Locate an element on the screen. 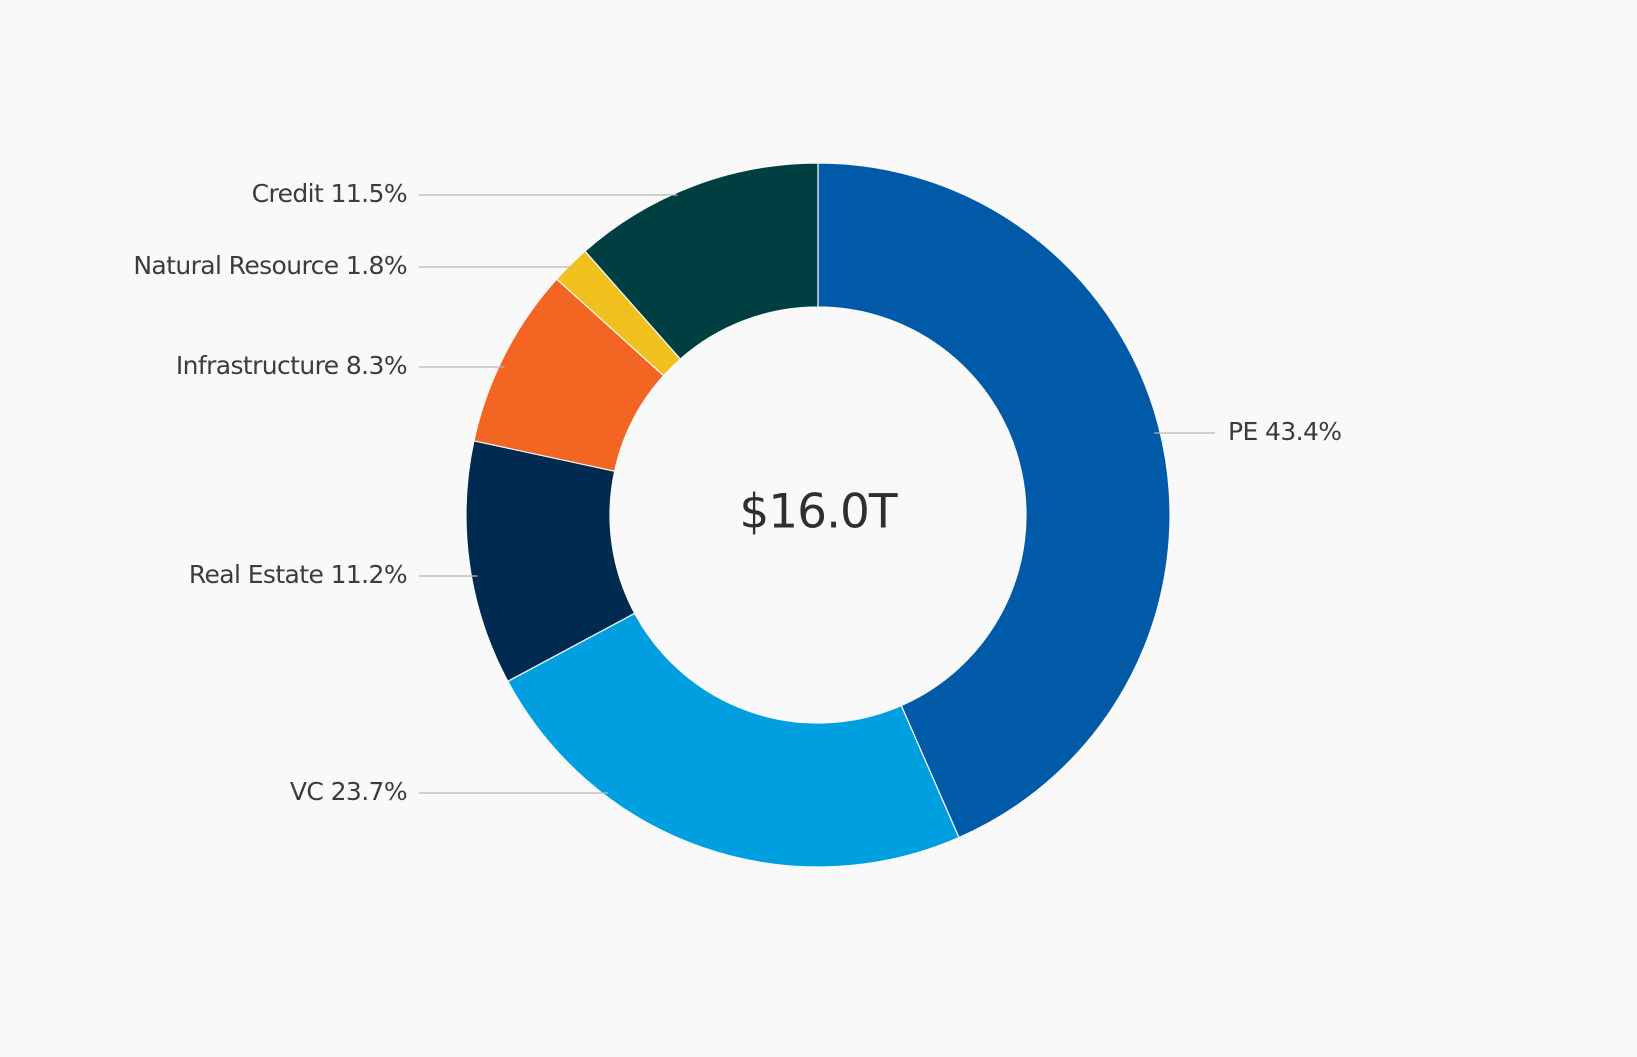 Image resolution: width=1637 pixels, height=1057 pixels. slice-pe is located at coordinates (994, 500).